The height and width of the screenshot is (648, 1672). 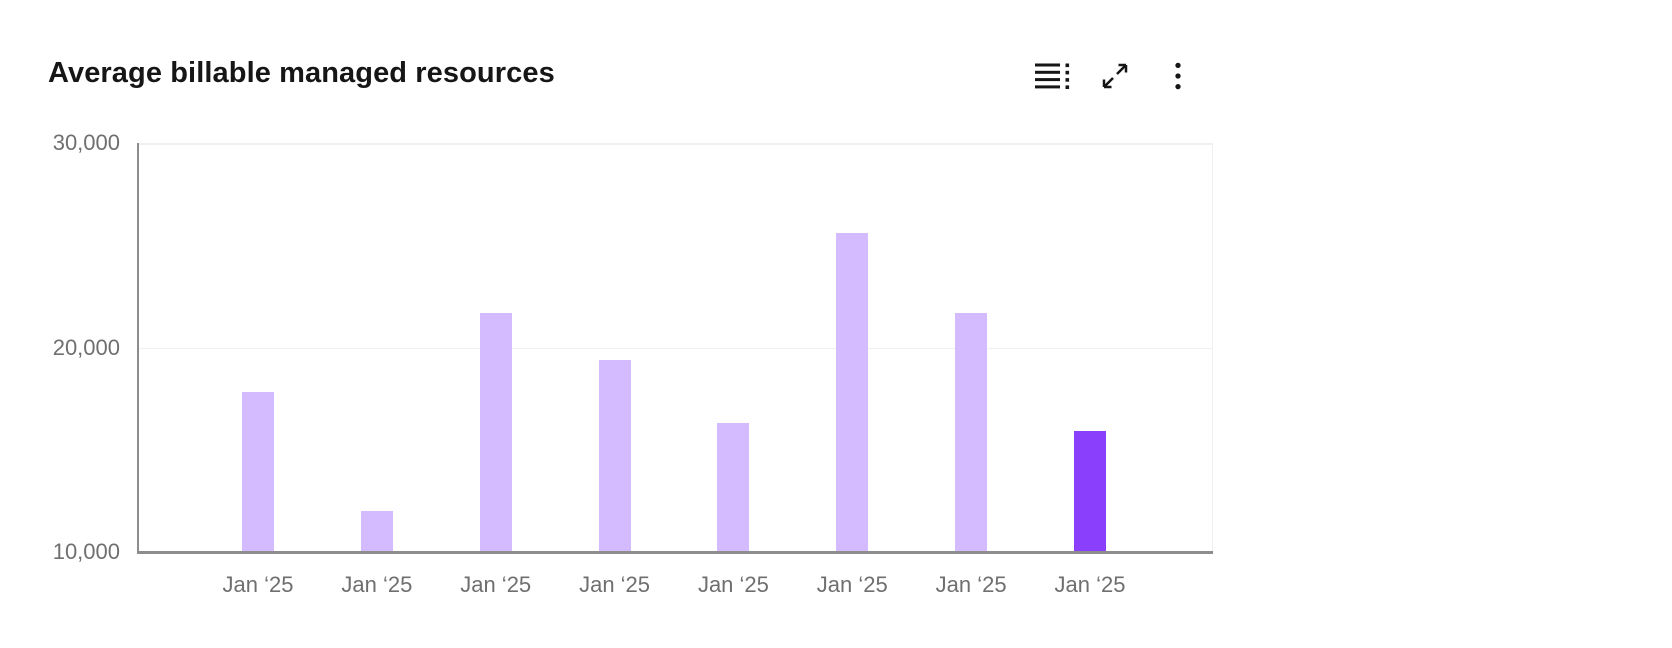 I want to click on overflow-menu-icon, so click(x=1178, y=76).